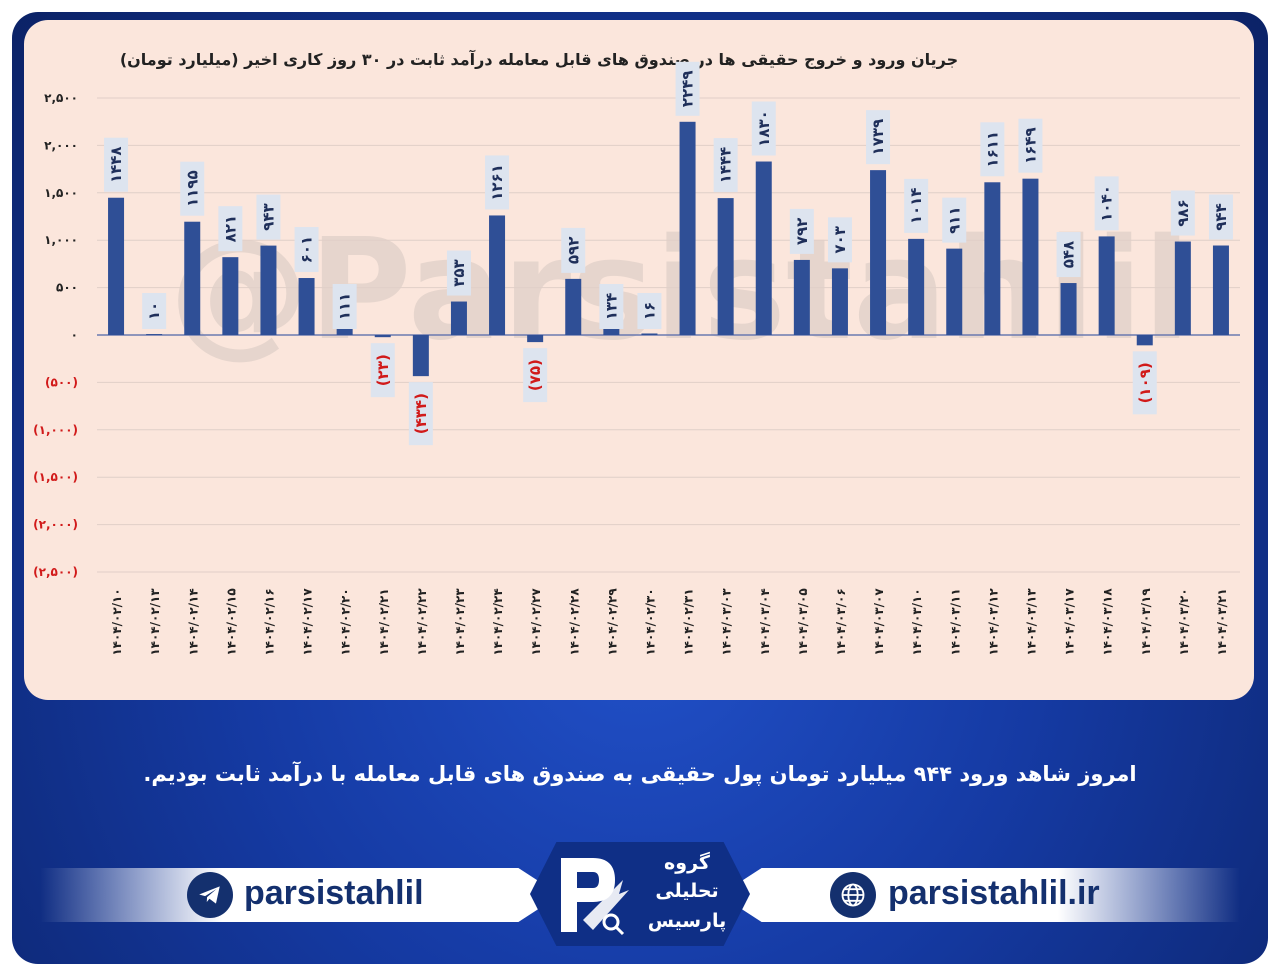 The image size is (1280, 976). I want to click on data-label-text: (۲۳), so click(383, 370).